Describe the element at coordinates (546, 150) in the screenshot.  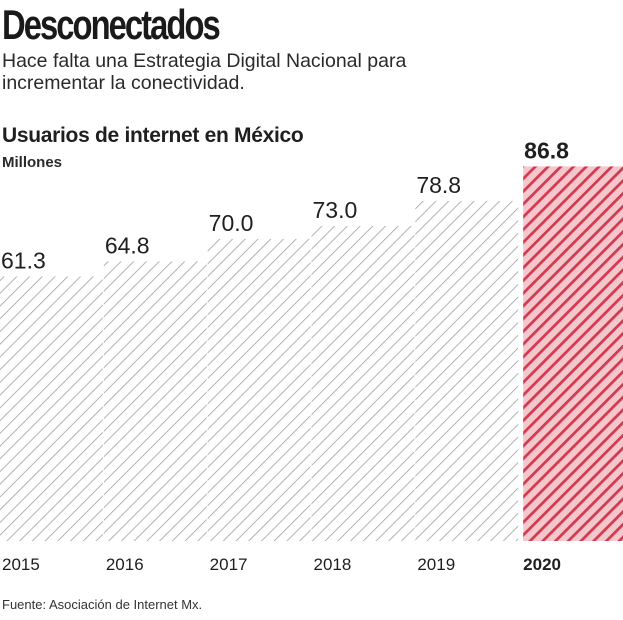
I see `value-label-2020: 86.8` at that location.